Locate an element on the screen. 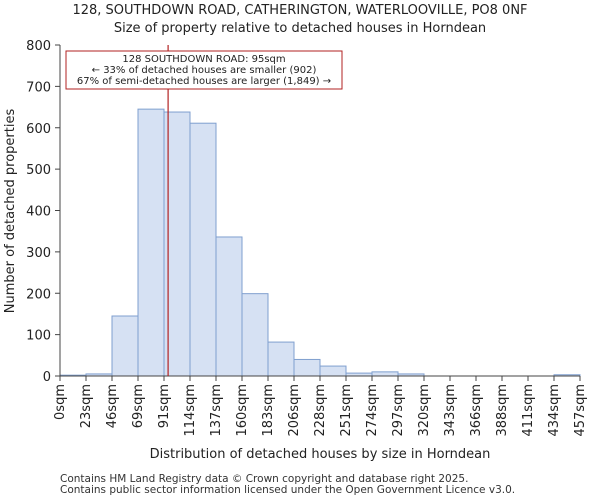 This screenshot has height=500, width=600. x-tick-label: 434sqm is located at coordinates (554, 410).